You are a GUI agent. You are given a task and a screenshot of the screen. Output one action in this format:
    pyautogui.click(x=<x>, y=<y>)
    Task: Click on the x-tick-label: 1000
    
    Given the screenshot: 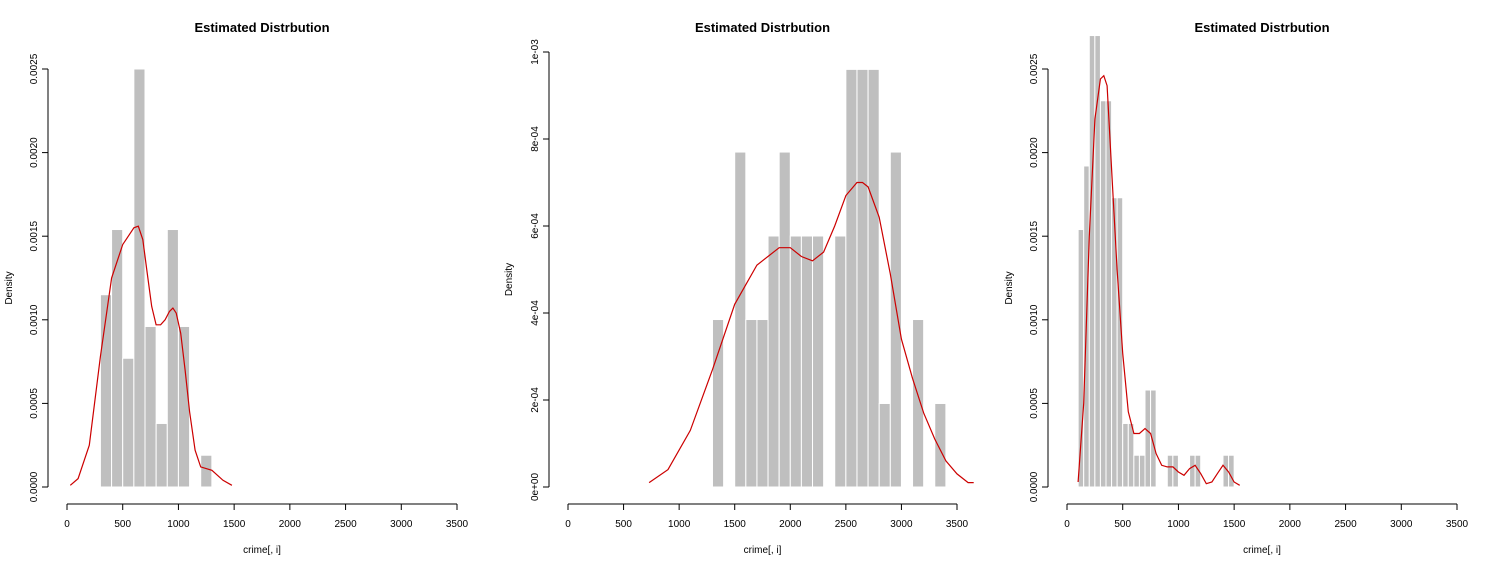 What is the action you would take?
    pyautogui.click(x=178, y=524)
    